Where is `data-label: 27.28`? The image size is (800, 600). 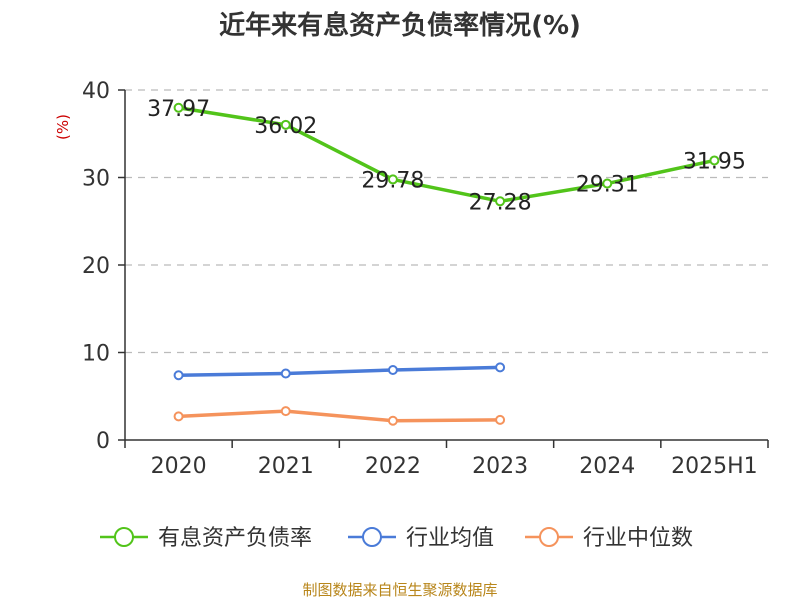 data-label: 27.28 is located at coordinates (500, 202).